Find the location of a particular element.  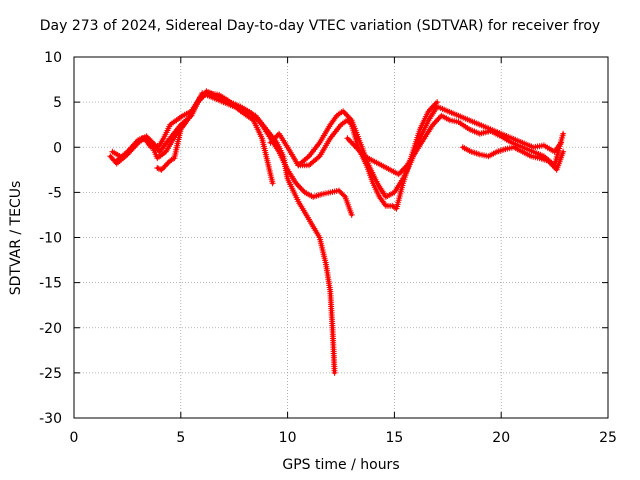

y-tick-label: -15 is located at coordinates (50, 284).